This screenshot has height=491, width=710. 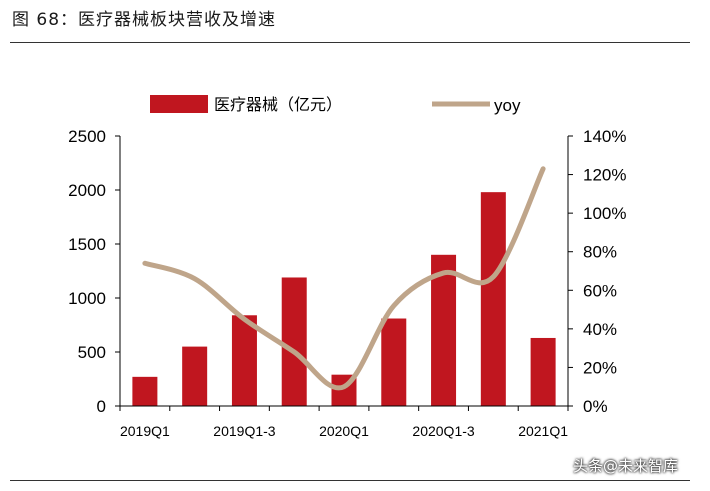 I want to click on x-tick-label: 2020Q1, so click(x=344, y=431).